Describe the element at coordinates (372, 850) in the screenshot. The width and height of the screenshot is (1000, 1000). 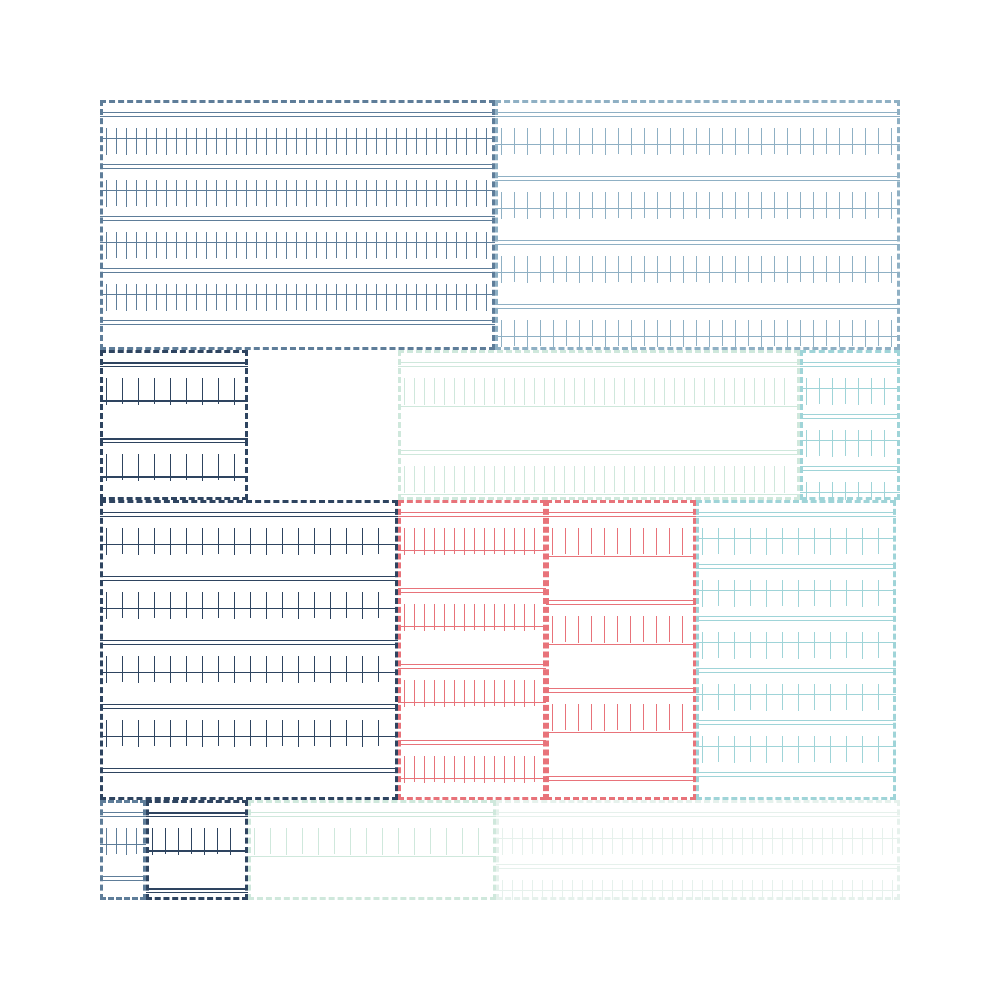
I see `panel-bottom-center` at that location.